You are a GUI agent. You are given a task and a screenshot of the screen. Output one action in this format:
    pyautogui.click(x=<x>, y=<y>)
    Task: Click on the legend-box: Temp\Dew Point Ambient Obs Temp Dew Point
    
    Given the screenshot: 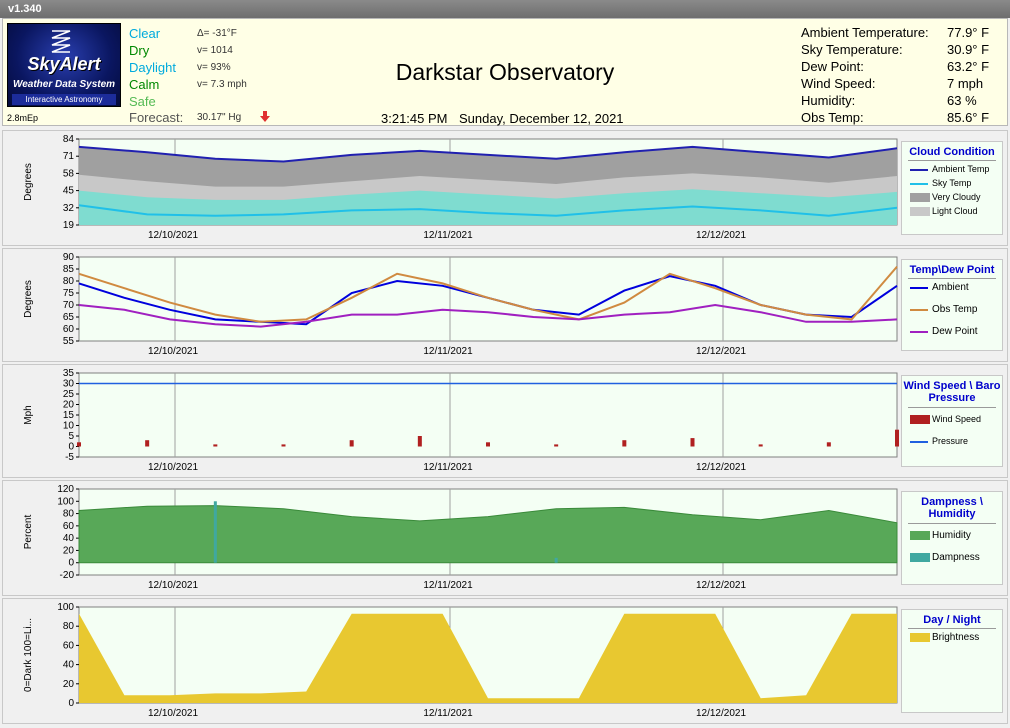 What is the action you would take?
    pyautogui.click(x=952, y=305)
    